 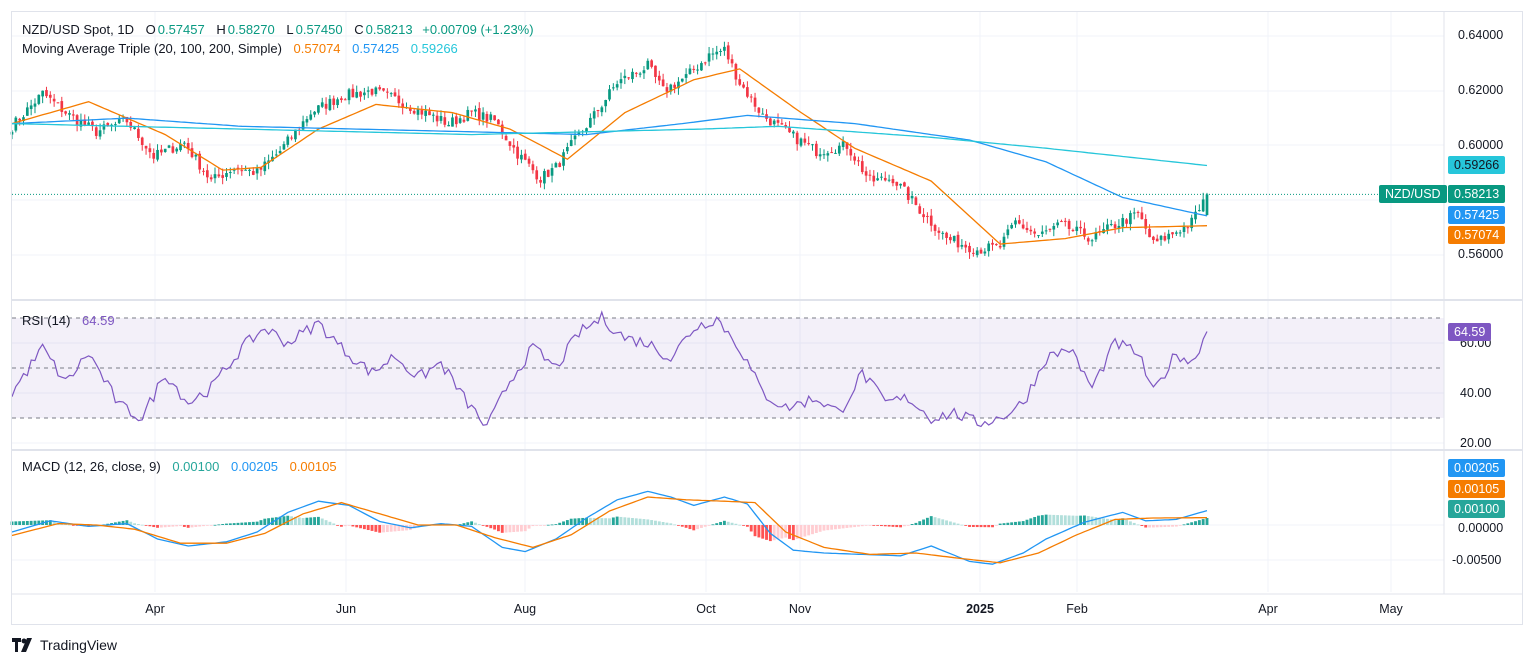 What do you see at coordinates (609, 527) in the screenshot?
I see `macd-pane` at bounding box center [609, 527].